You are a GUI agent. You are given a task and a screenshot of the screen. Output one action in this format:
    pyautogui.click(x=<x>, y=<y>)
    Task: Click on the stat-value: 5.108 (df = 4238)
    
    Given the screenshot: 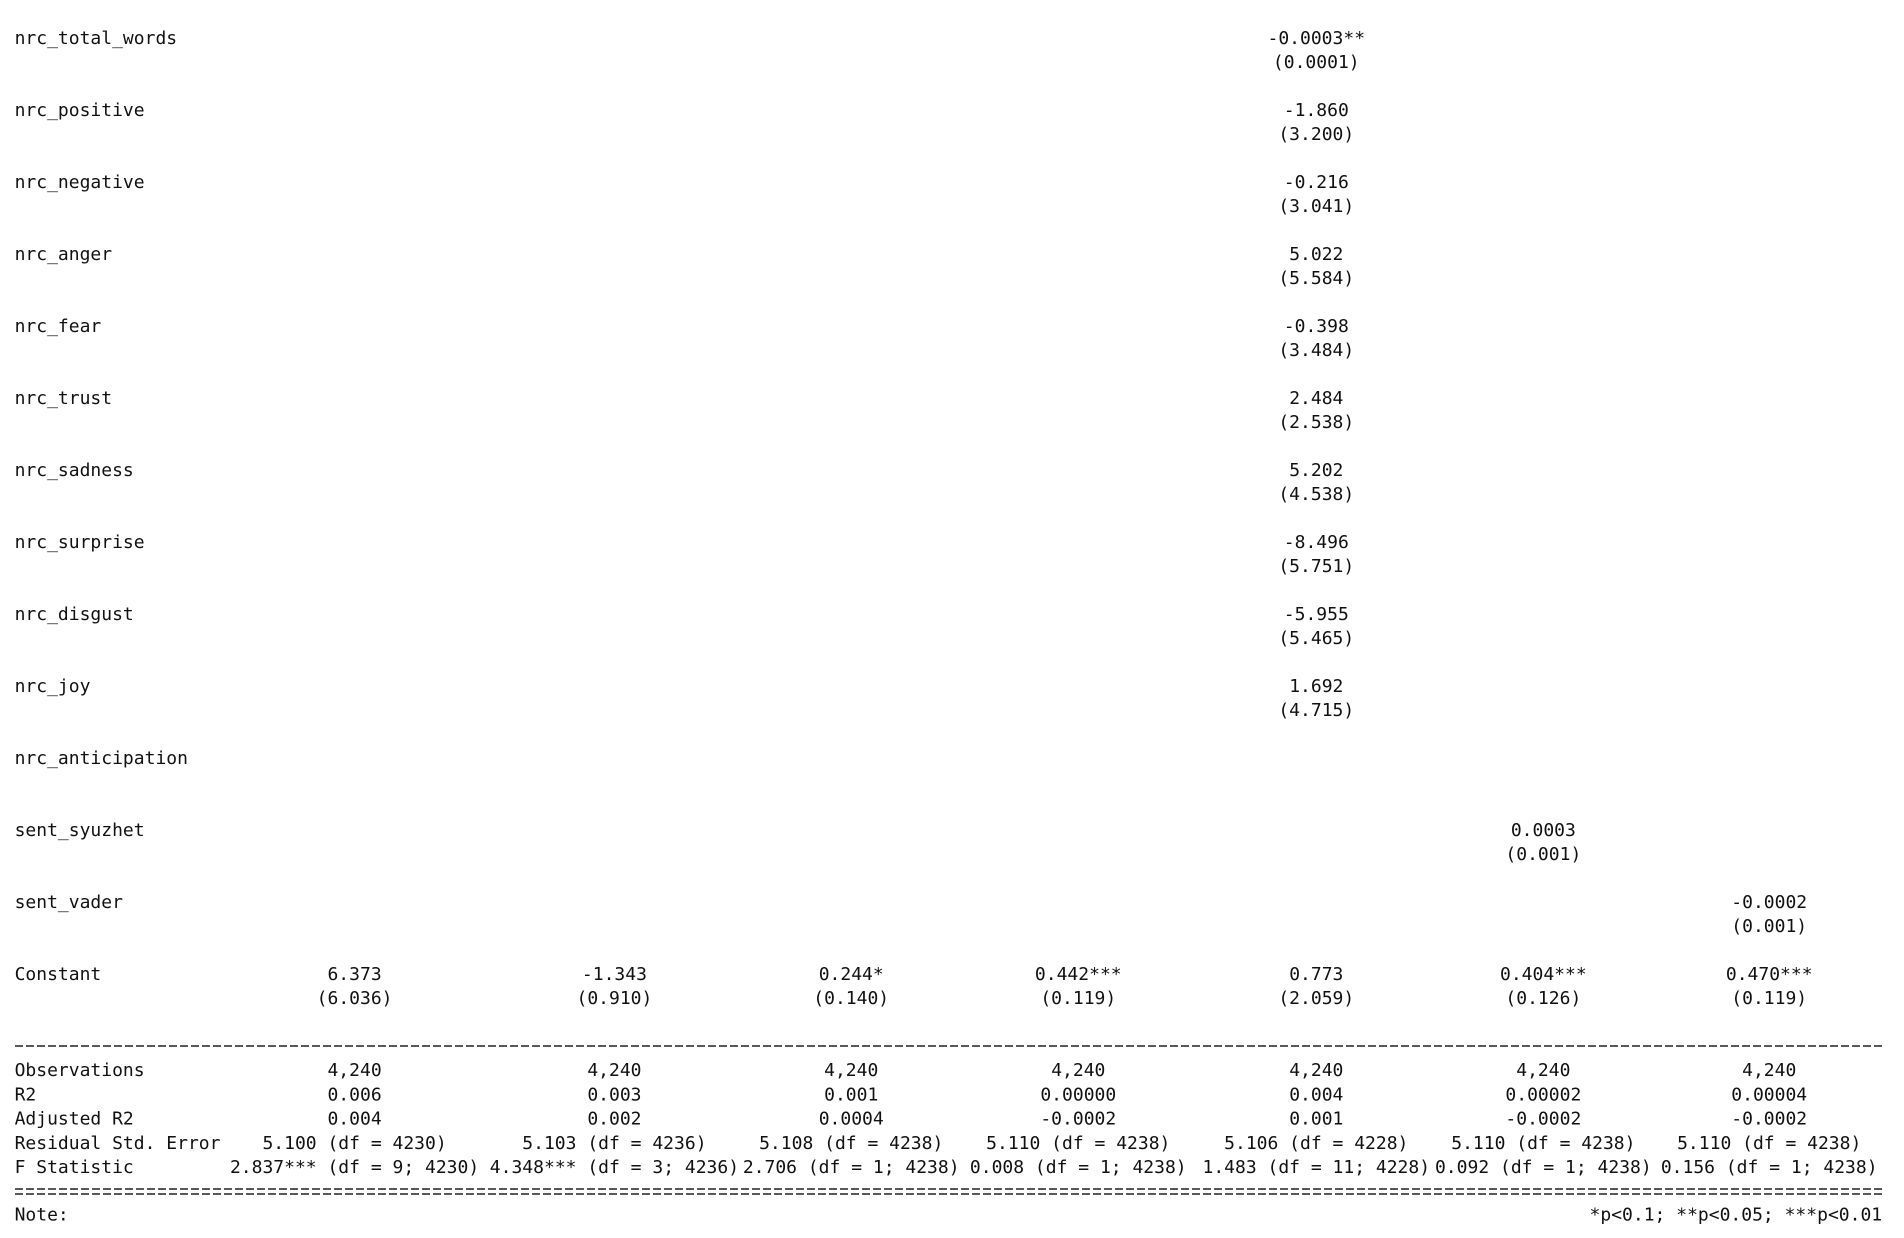 What is the action you would take?
    pyautogui.click(x=851, y=1143)
    